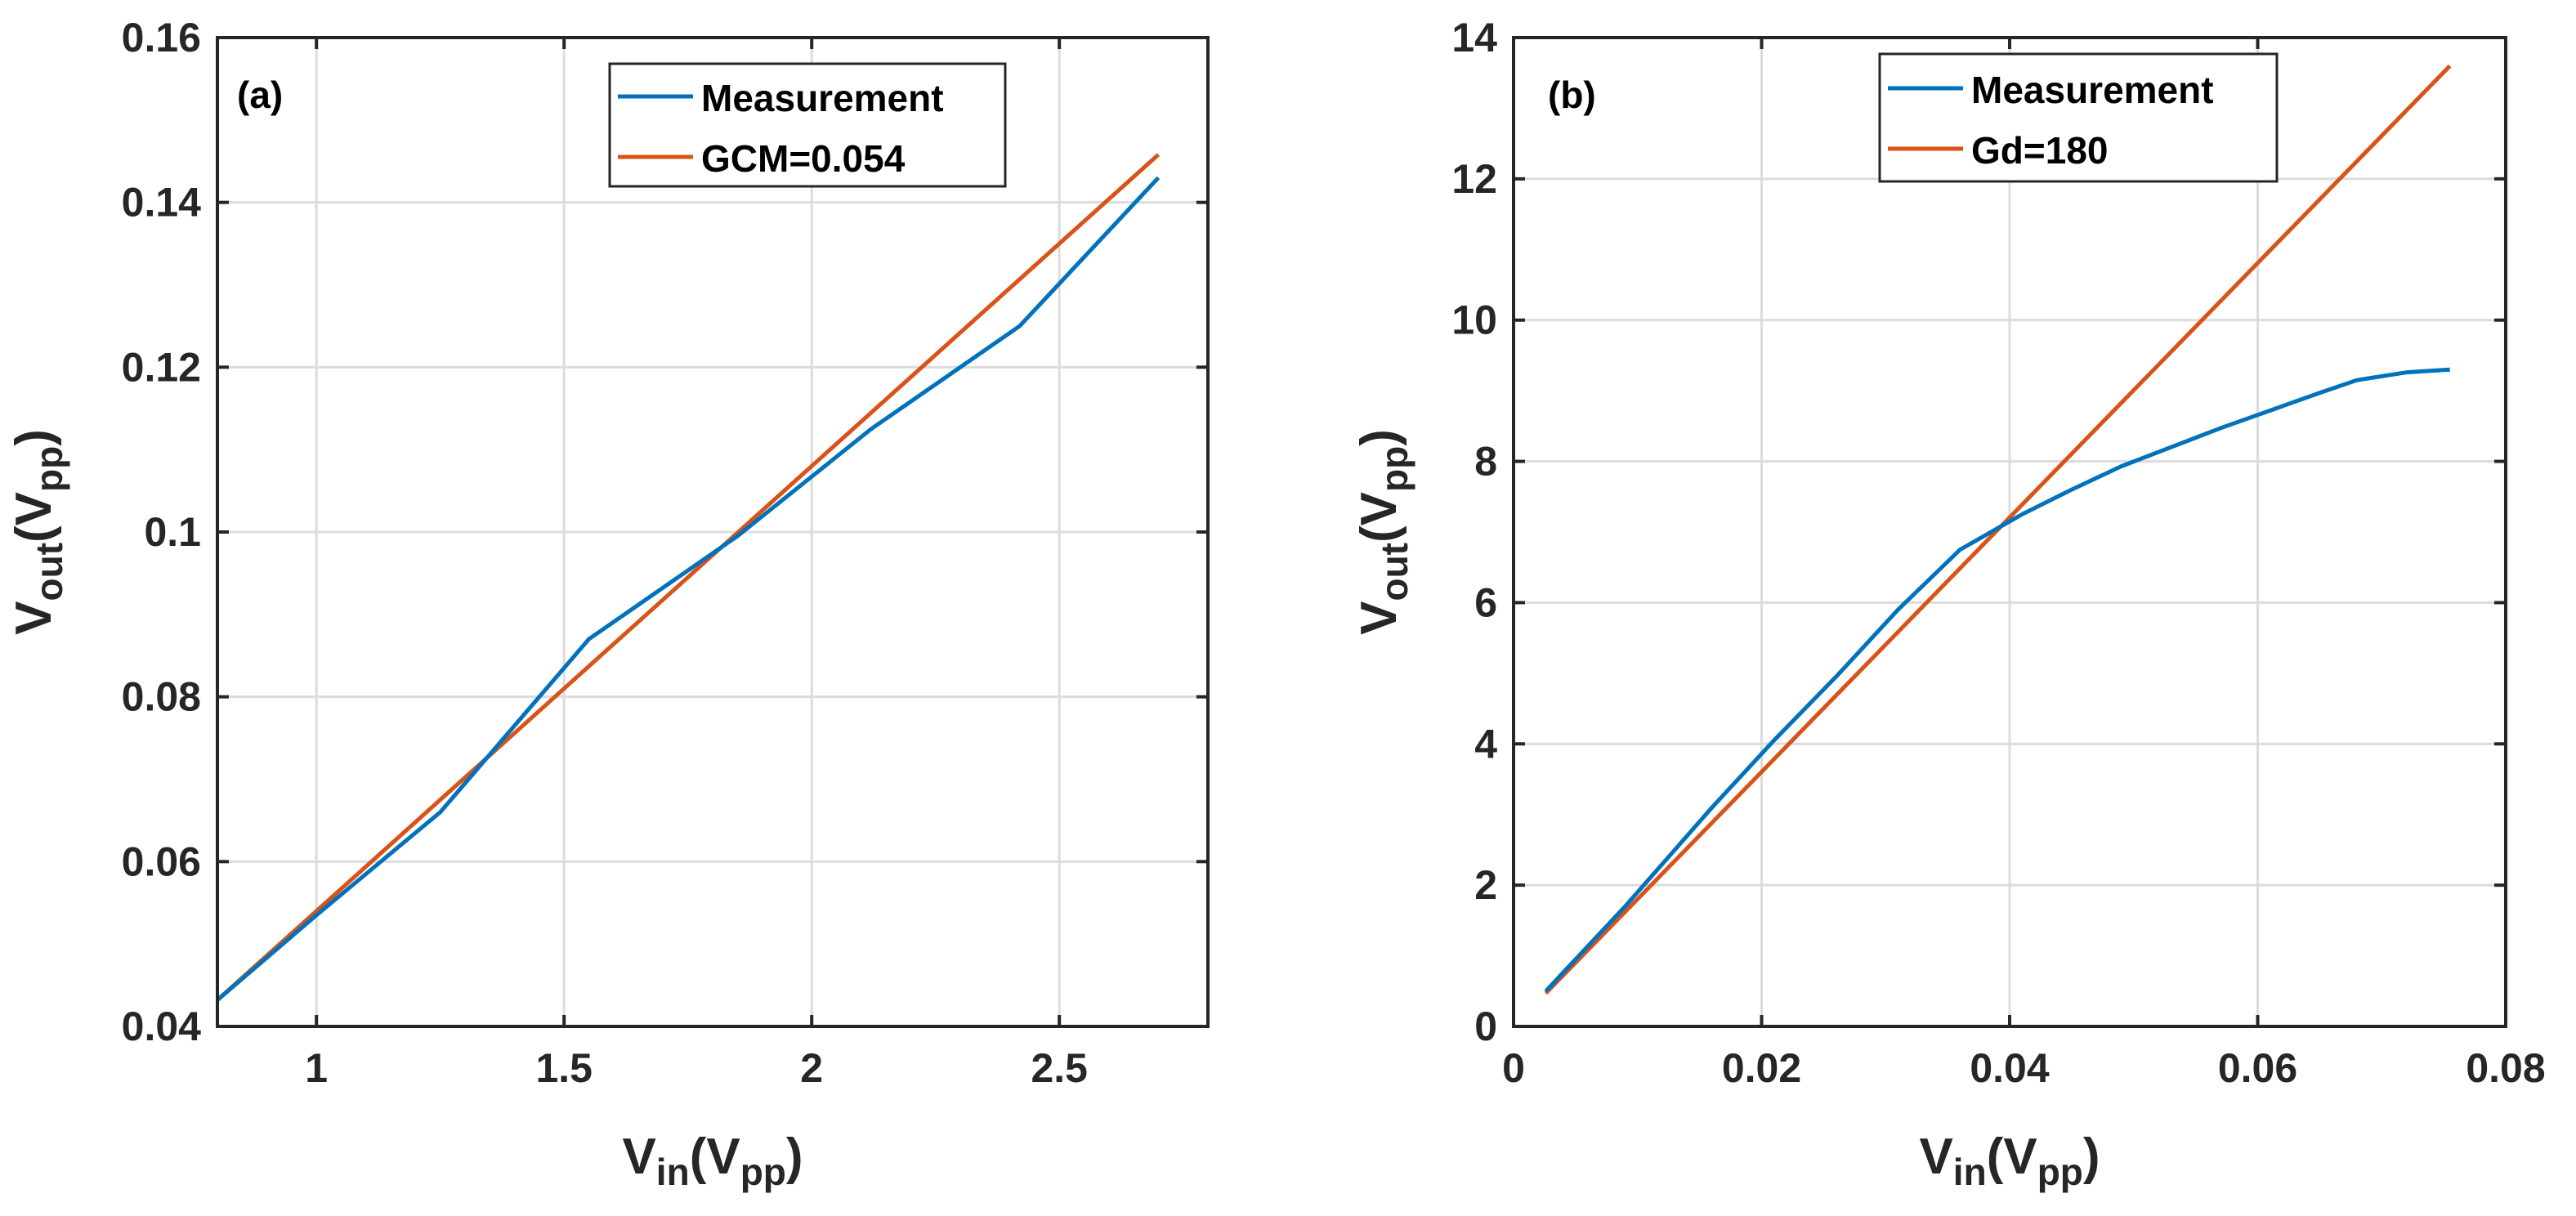 The width and height of the screenshot is (2576, 1216). Describe the element at coordinates (822, 98) in the screenshot. I see `legend-a-measurement-label: Measurement` at that location.